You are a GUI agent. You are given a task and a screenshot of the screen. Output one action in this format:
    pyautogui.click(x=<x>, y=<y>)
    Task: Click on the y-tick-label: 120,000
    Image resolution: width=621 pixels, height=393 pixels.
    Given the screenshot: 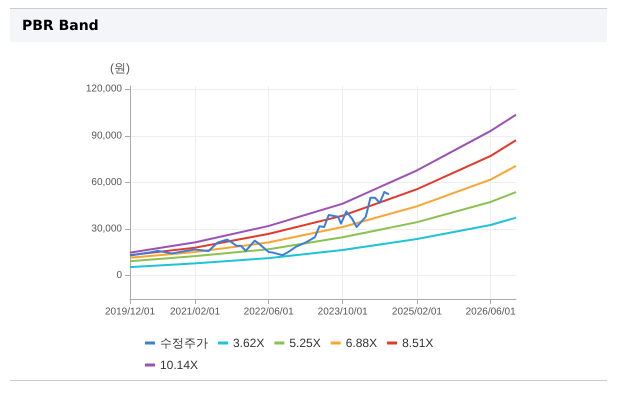 What is the action you would take?
    pyautogui.click(x=104, y=89)
    